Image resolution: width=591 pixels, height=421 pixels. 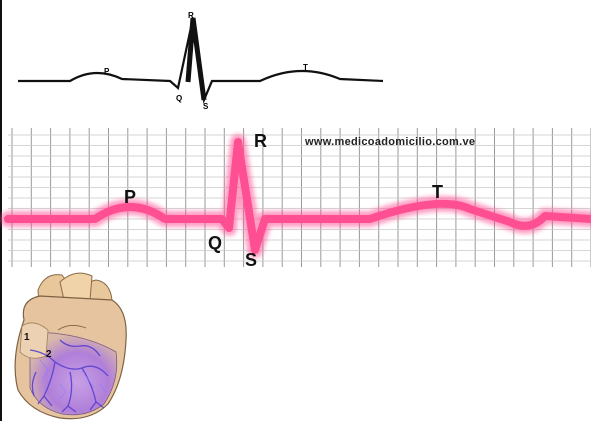 I want to click on heart-marker-2: 2, so click(x=49, y=354).